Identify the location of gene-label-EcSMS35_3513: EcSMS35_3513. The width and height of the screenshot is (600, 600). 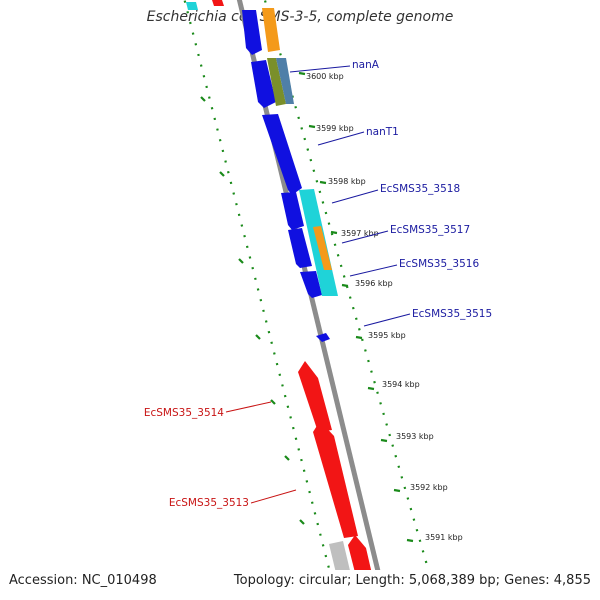
(209, 503).